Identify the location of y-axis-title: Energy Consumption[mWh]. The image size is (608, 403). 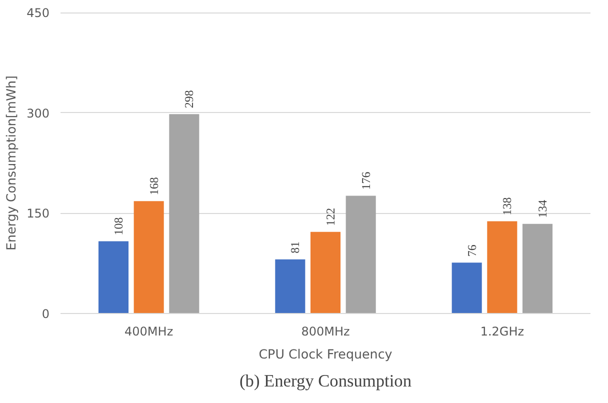
(11, 163).